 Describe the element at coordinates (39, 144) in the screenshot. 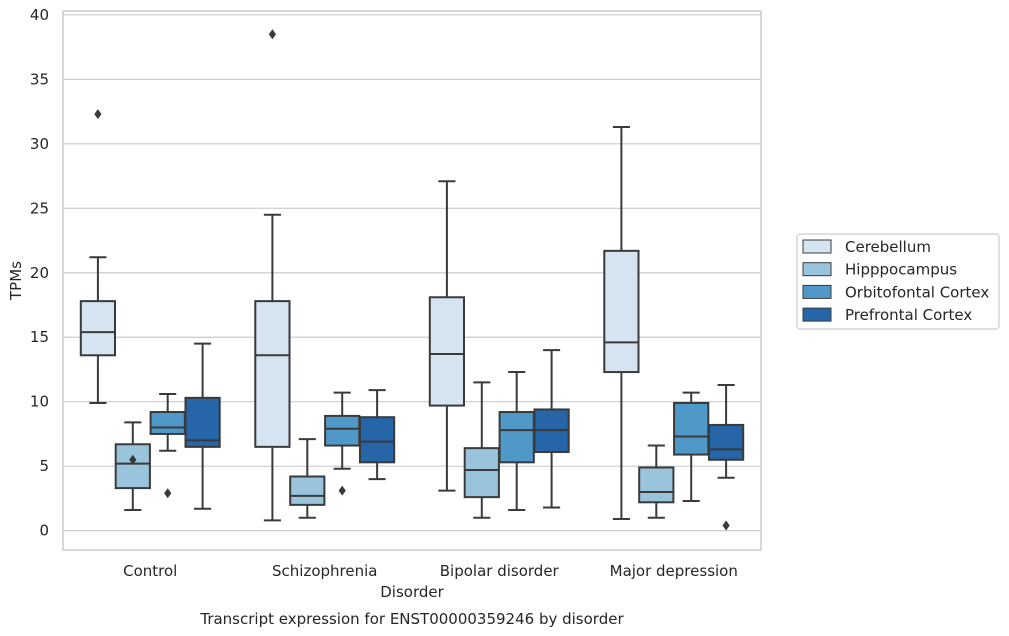

I see `y-tick-label: 30` at that location.